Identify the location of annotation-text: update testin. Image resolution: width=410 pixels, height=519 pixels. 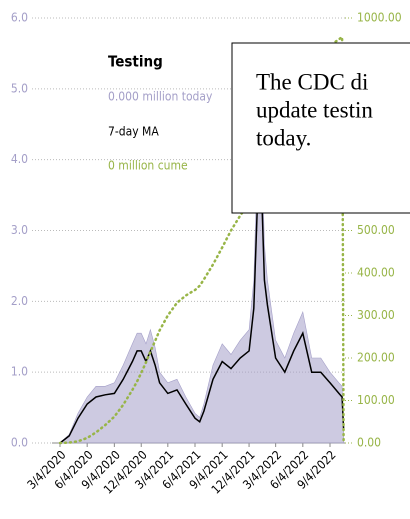
(314, 109).